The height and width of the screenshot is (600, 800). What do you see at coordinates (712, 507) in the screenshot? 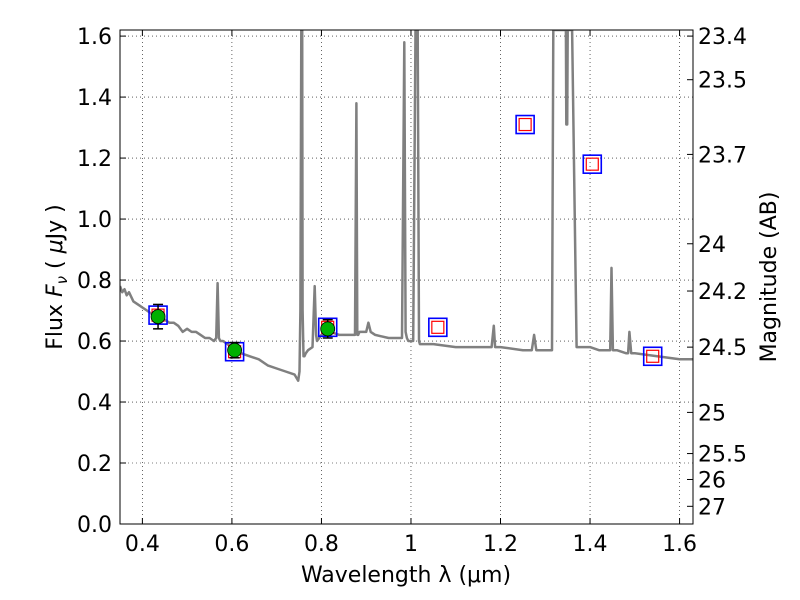
I see `y2-tick-label: 27` at bounding box center [712, 507].